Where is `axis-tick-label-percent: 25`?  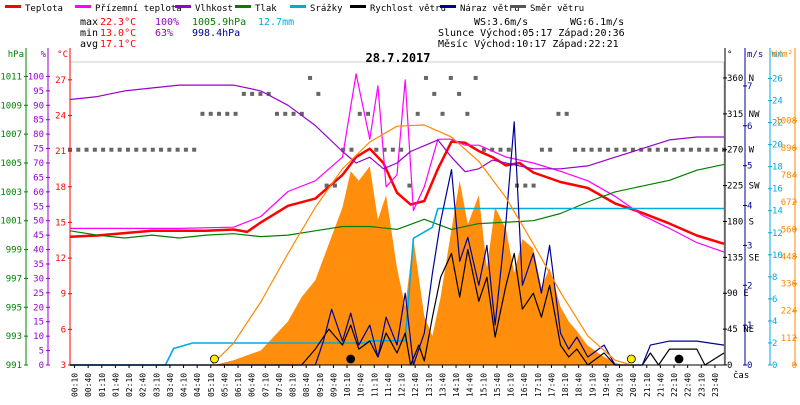
axis-tick-label-percent: 25 is located at coordinates (38, 294).